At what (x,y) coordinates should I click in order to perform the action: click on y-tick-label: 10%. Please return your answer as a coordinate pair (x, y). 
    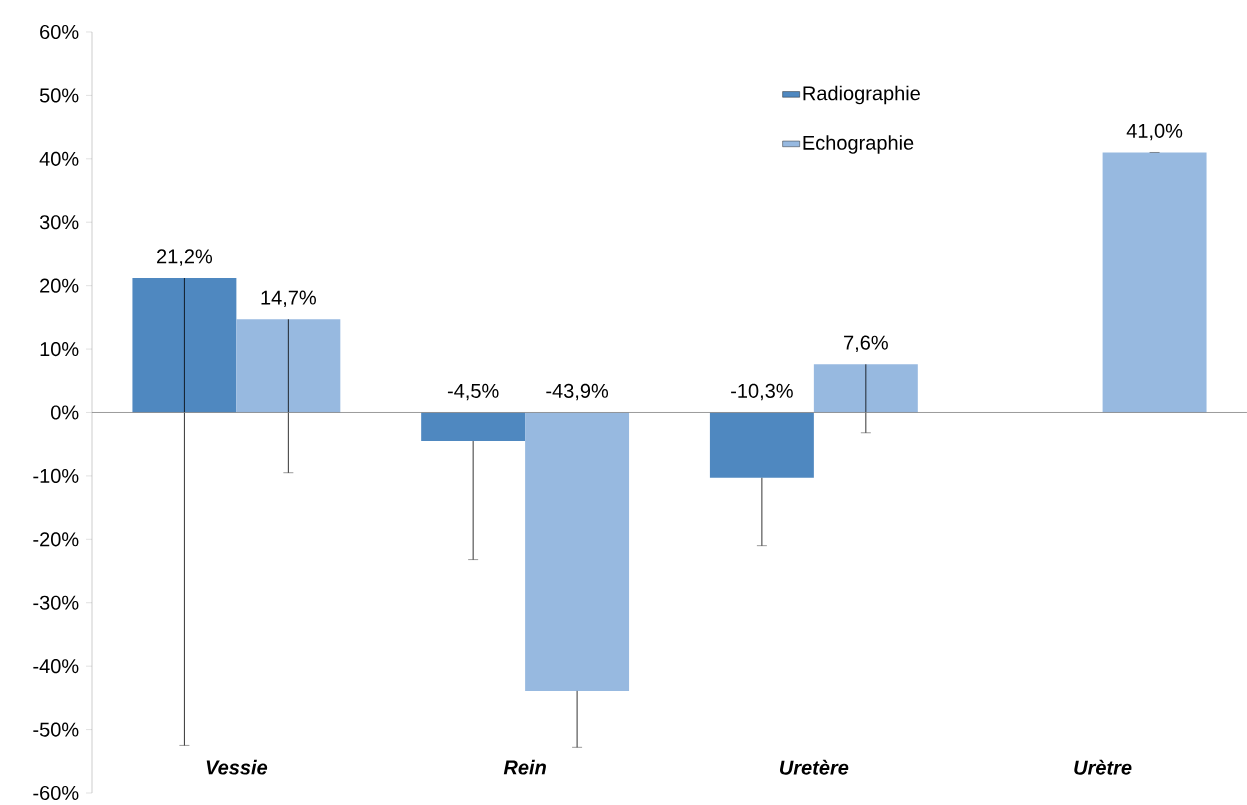
    Looking at the image, I should click on (59, 349).